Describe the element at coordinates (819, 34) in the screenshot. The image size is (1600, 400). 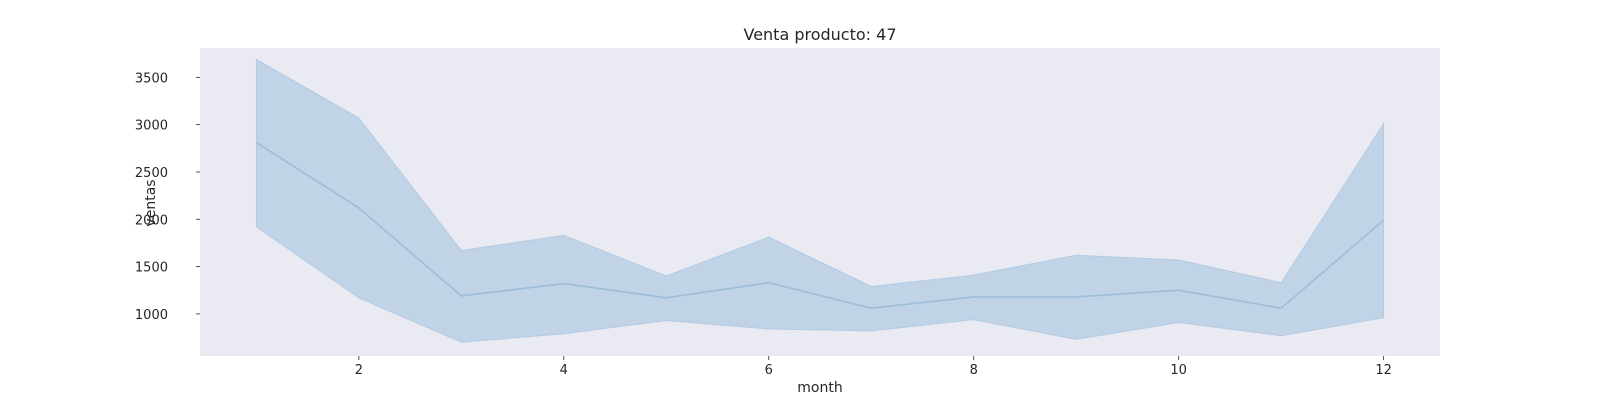
I see `chart-title: Venta producto: 47` at that location.